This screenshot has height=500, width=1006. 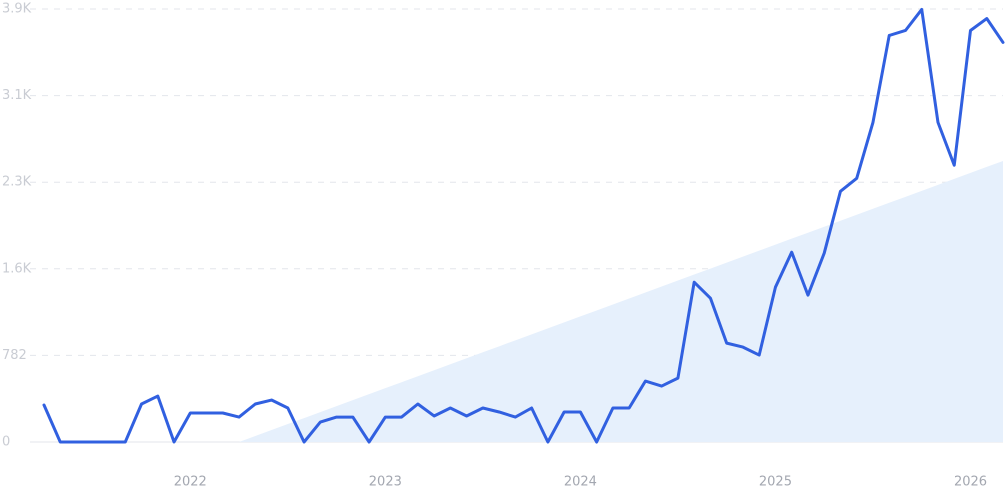 I want to click on y-tick-label: 1.6K, so click(x=17, y=268).